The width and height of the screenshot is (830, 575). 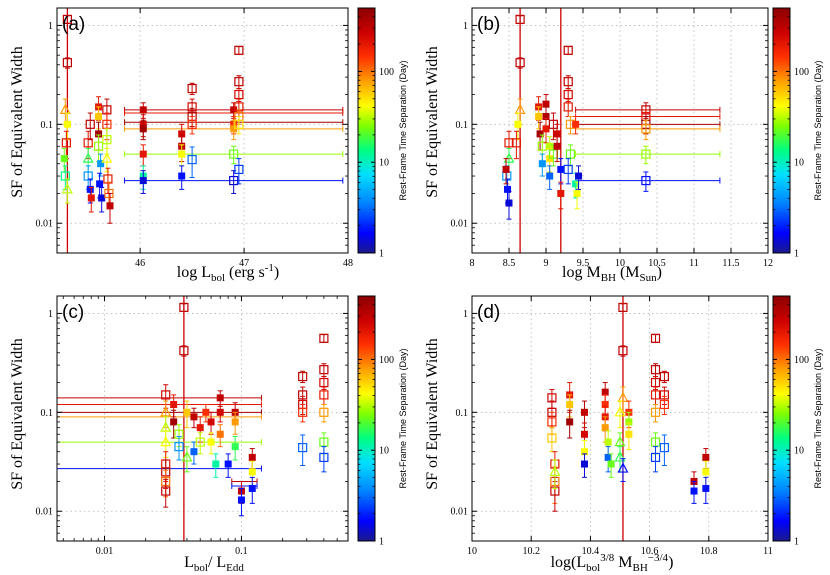 I want to click on plot-marks-d, so click(x=628, y=418).